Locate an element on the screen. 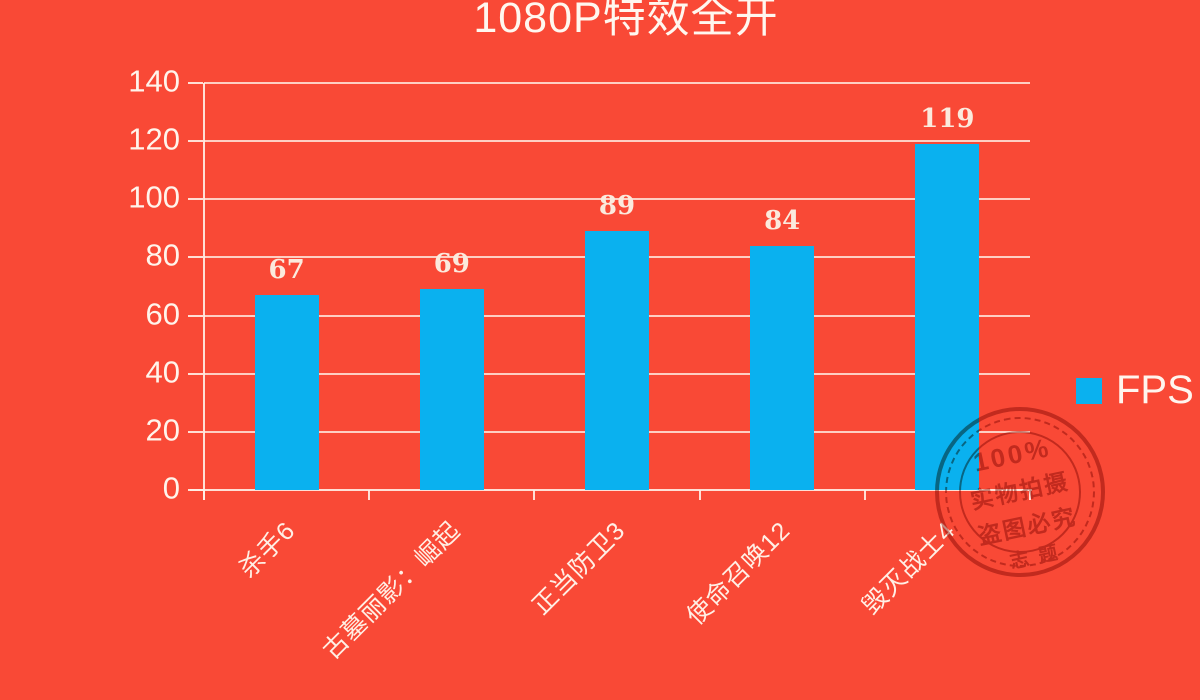 The height and width of the screenshot is (700, 1200). x-label-text: 杀手6 is located at coordinates (267, 550).